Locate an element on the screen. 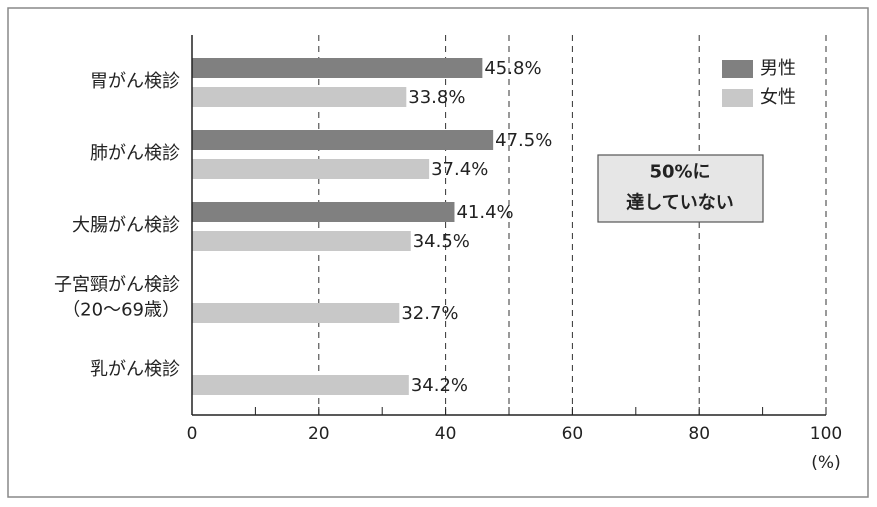 Image resolution: width=877 pixels, height=507 pixels. value-label: 34.2% is located at coordinates (439, 385).